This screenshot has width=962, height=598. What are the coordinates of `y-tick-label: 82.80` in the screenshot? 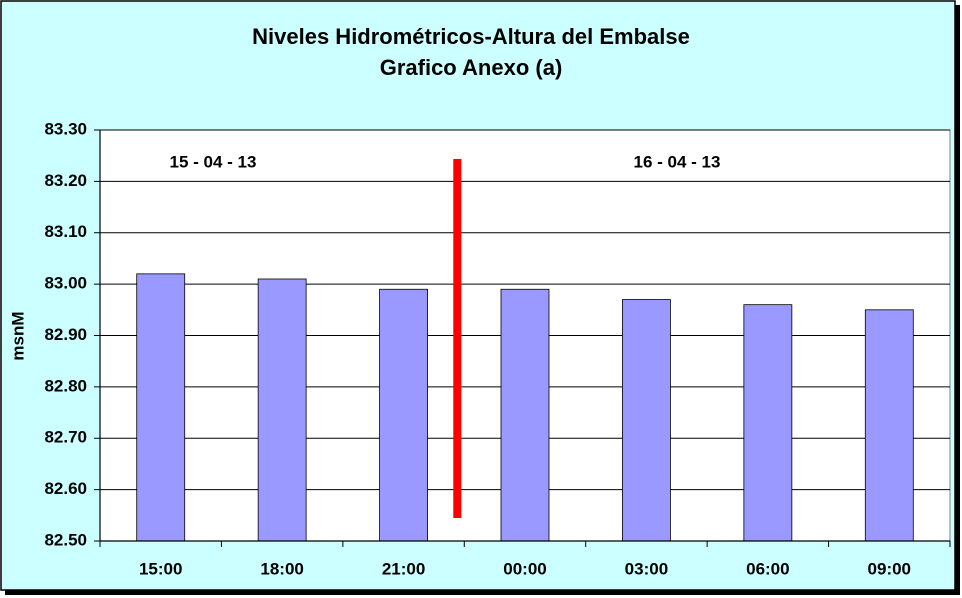 It's located at (65, 385).